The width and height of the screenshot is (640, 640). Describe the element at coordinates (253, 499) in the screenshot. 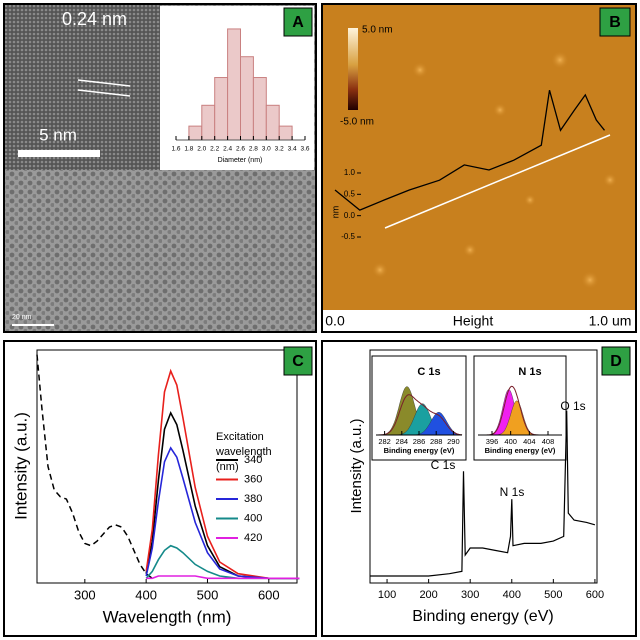

I see `legend-label: 380` at that location.